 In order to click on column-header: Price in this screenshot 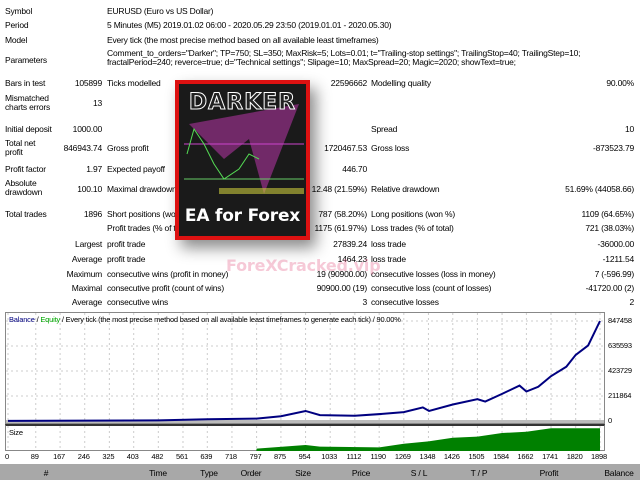, I will do `click(361, 473)`.